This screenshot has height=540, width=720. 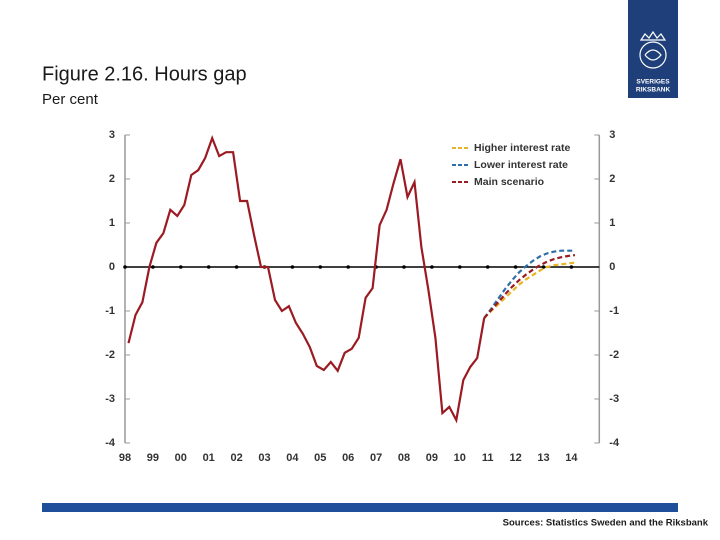 I want to click on x-tick-label: 00, so click(x=181, y=458).